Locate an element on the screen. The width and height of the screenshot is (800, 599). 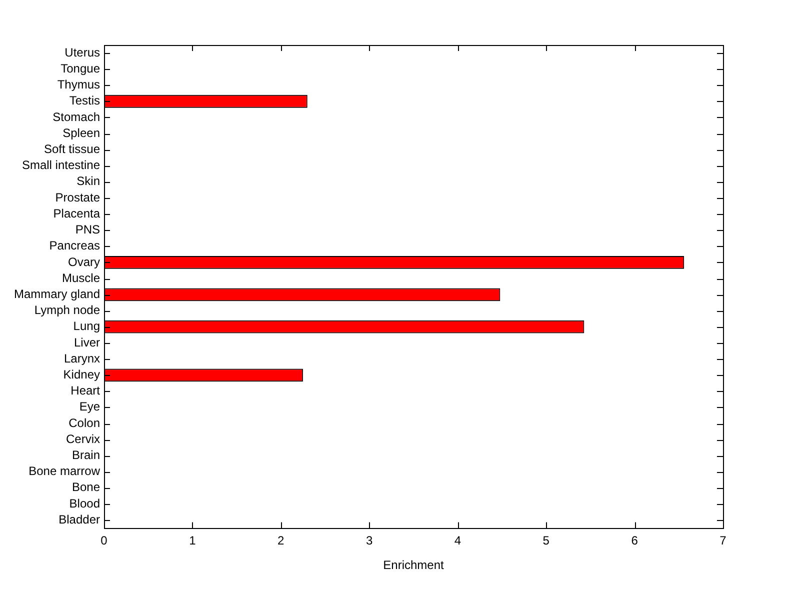
y-tick-label: Pancreas is located at coordinates (74, 245).